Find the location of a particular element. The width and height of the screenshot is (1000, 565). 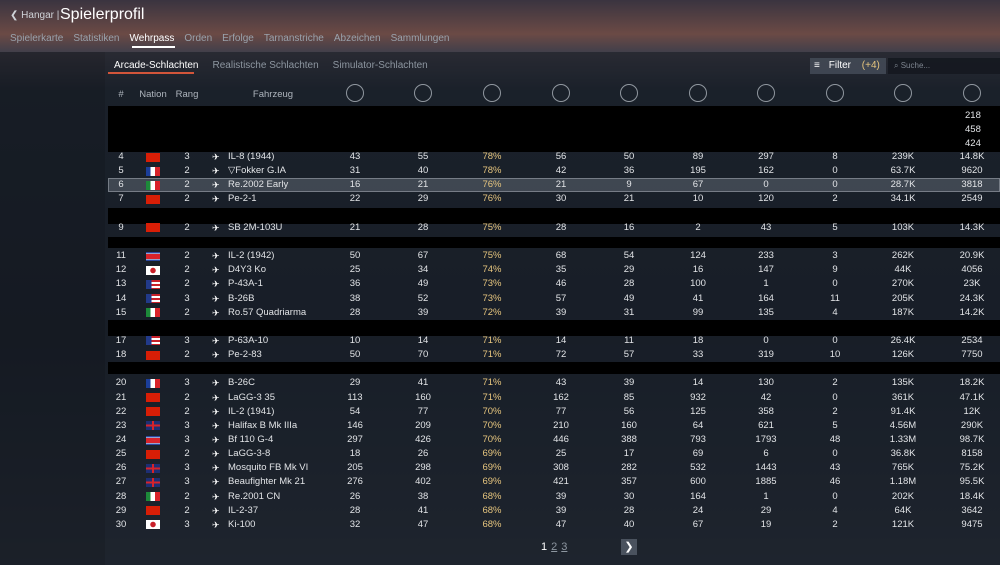

stat: 76% is located at coordinates (492, 199).